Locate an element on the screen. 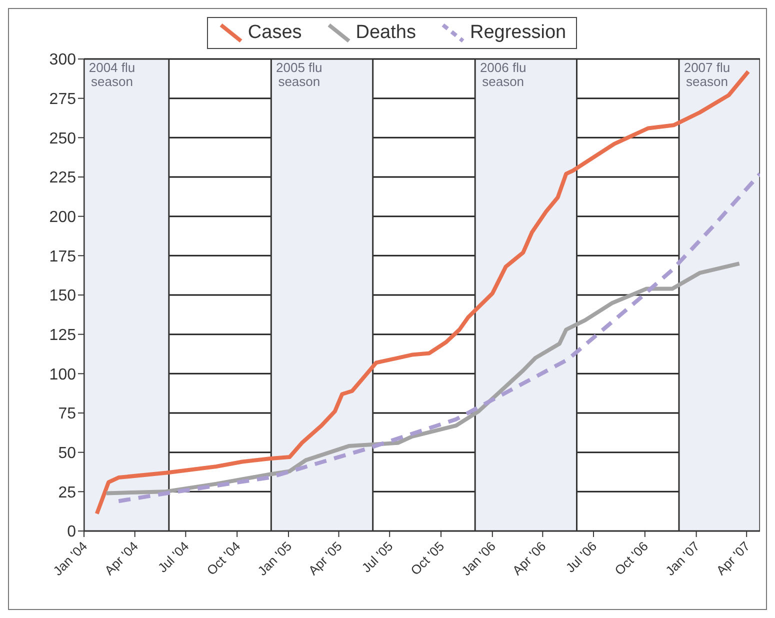 The height and width of the screenshot is (618, 775). y-tick-label: 150 is located at coordinates (62, 296).